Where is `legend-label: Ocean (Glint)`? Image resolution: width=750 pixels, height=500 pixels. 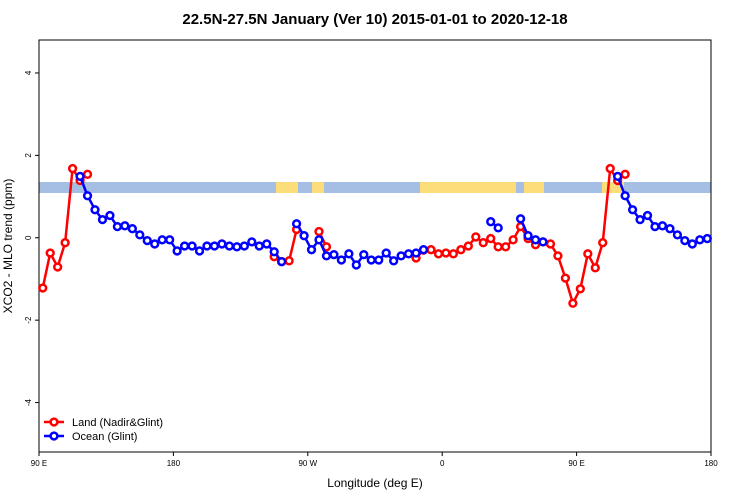
legend-label: Ocean (Glint) is located at coordinates (104, 437).